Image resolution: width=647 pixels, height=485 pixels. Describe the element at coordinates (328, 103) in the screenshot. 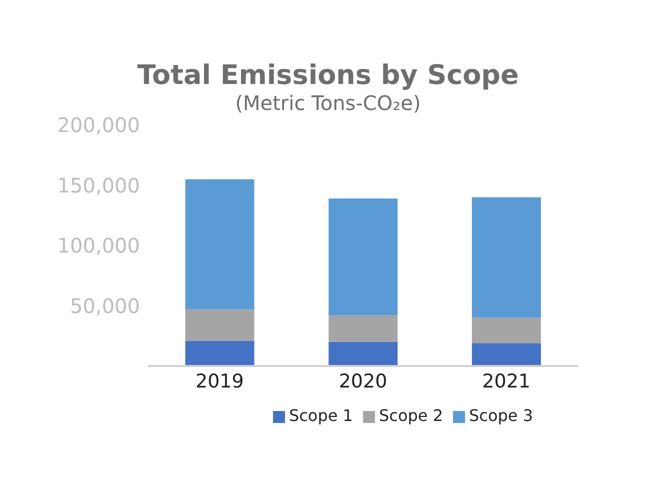

I see `chart-subtitle: (Metric Tons-CO₂e)` at that location.